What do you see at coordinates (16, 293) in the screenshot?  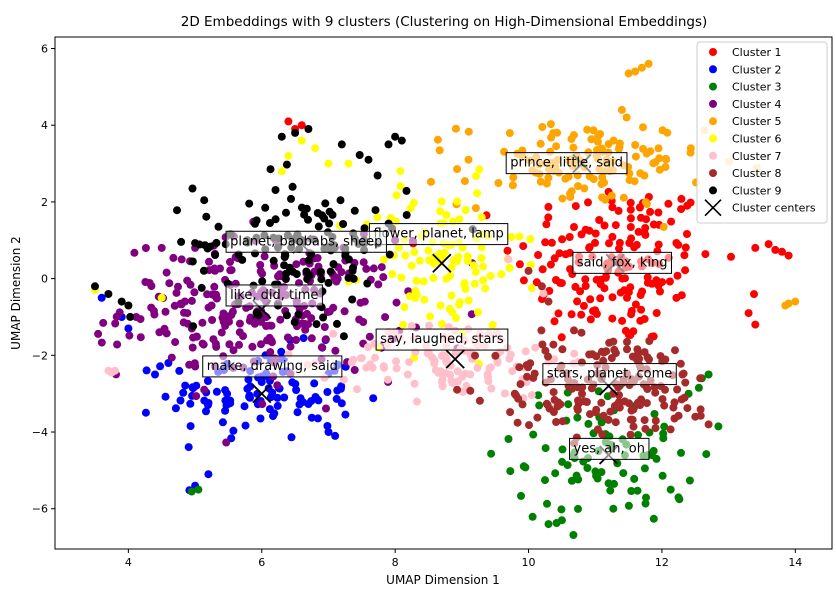 I see `y-axis-label: UMAP Dimension 2` at bounding box center [16, 293].